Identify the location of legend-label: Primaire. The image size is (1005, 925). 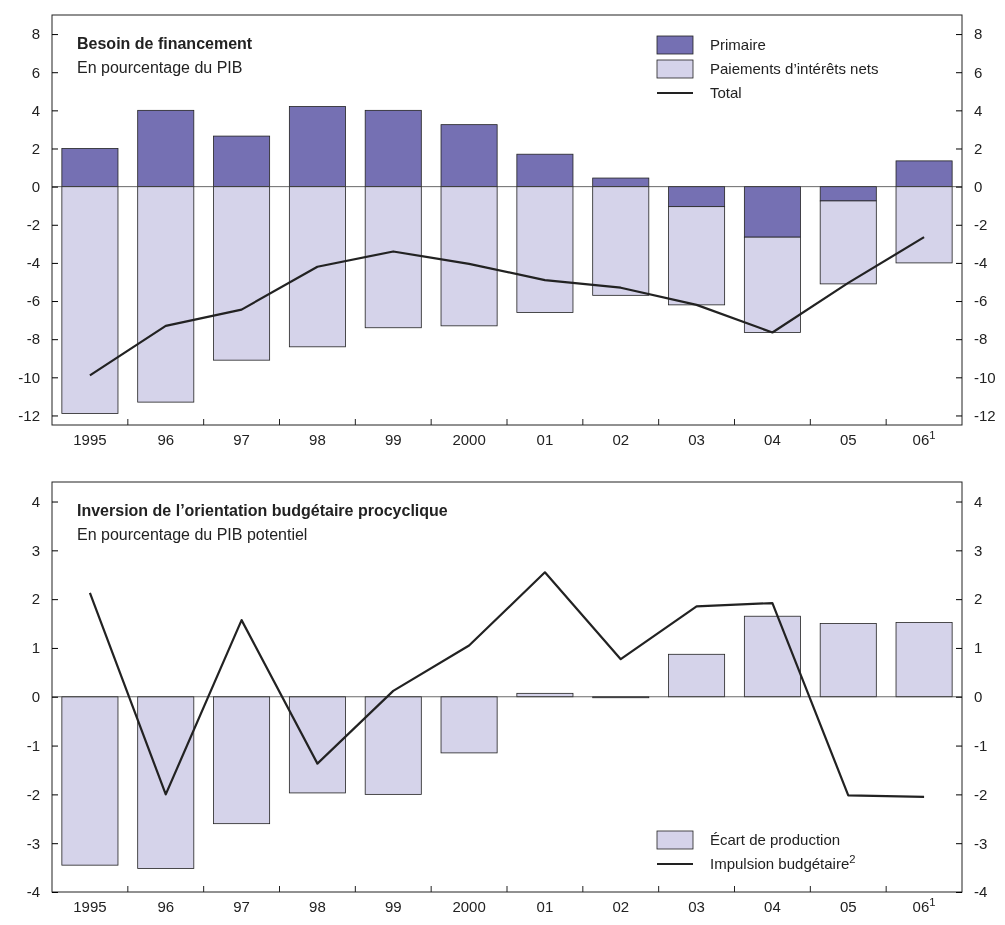
(738, 44).